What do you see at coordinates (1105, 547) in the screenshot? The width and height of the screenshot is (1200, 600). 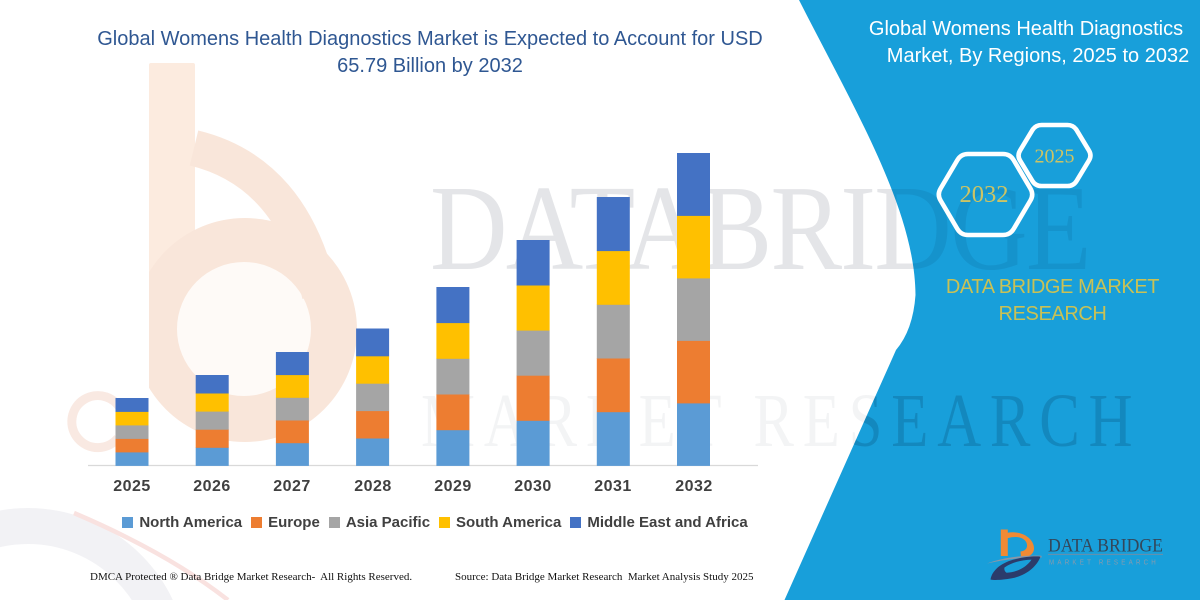 I see `svg-text: DATA BRIDGE` at bounding box center [1105, 547].